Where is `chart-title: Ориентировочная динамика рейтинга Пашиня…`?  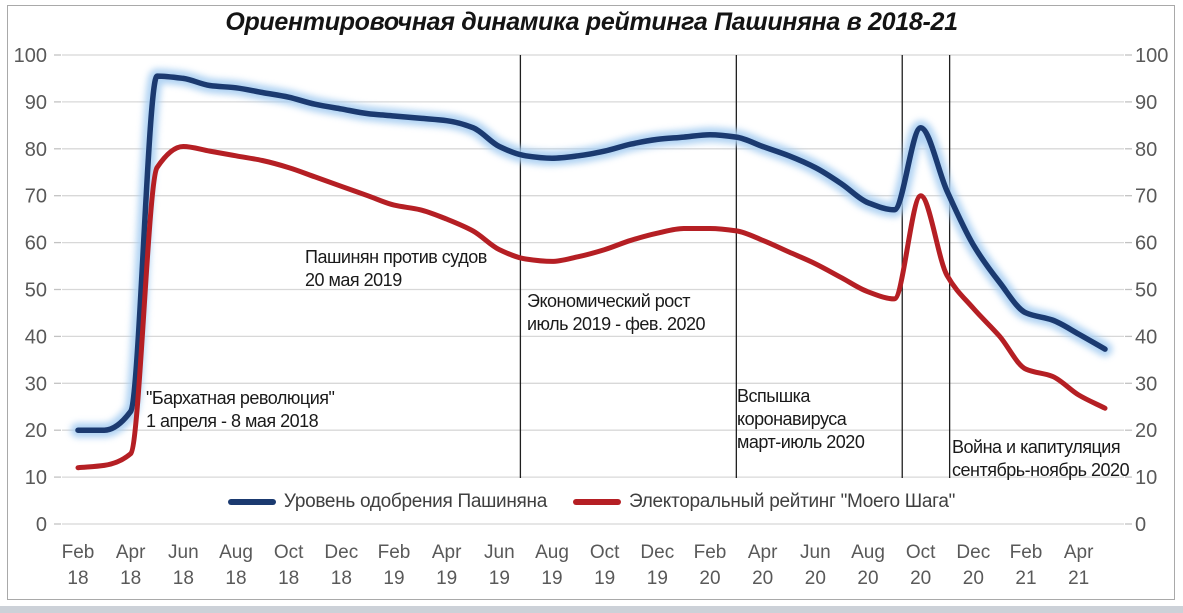 chart-title: Ориентировочная динамика рейтинга Пашиня… is located at coordinates (591, 22).